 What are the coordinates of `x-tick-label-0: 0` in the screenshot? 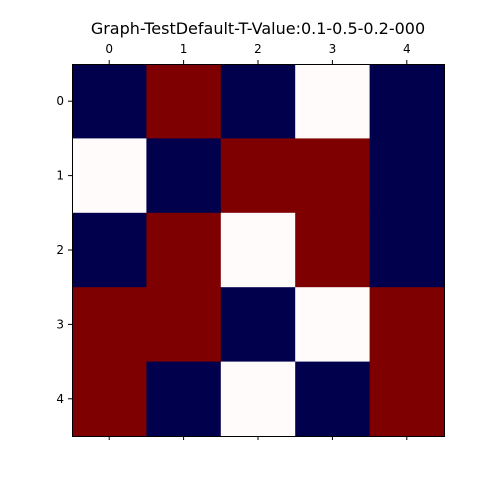 It's located at (109, 49).